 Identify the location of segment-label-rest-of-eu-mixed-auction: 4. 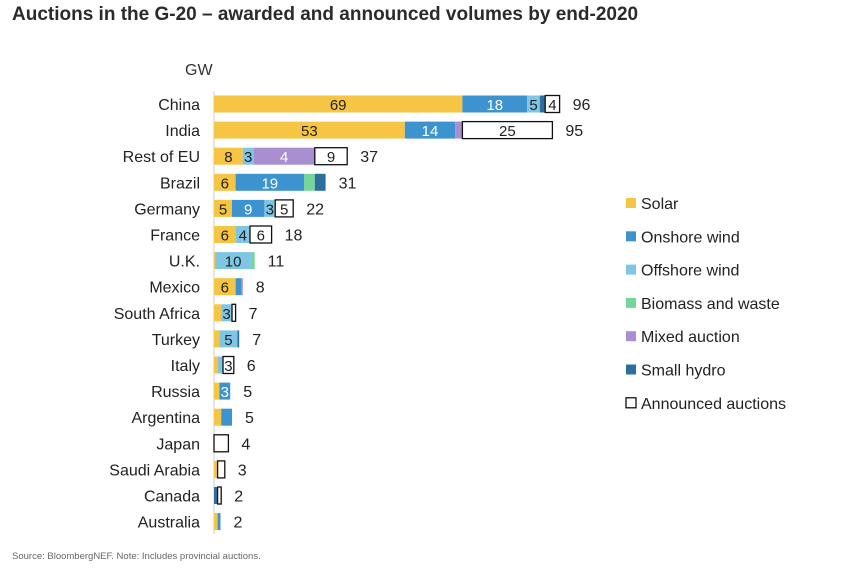
(284, 157).